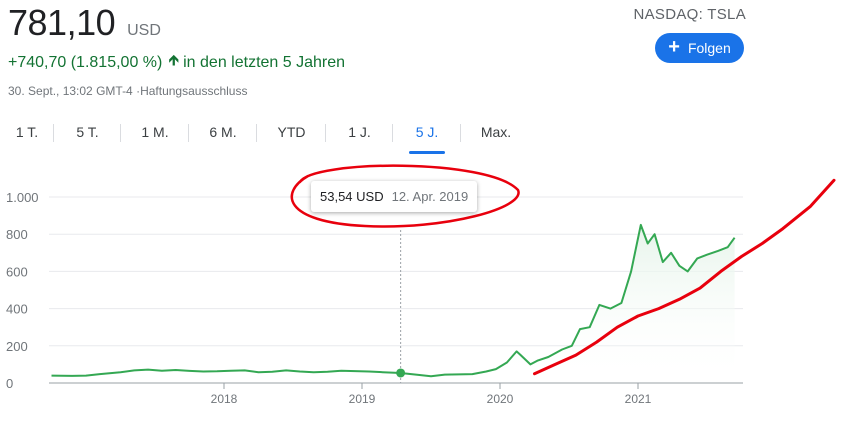  Describe the element at coordinates (264, 62) in the screenshot. I see `change-period: in den letzten 5 Jahren` at that location.